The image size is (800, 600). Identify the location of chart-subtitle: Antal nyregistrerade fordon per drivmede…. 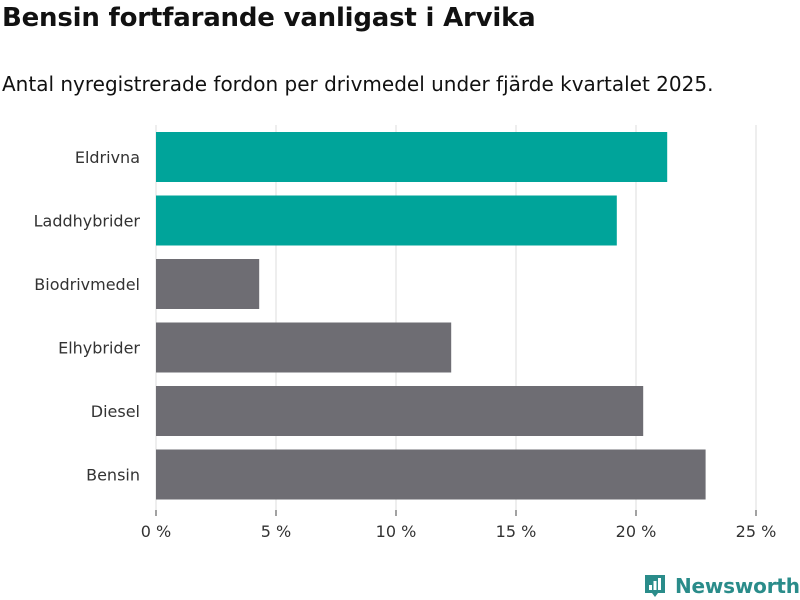
(358, 84).